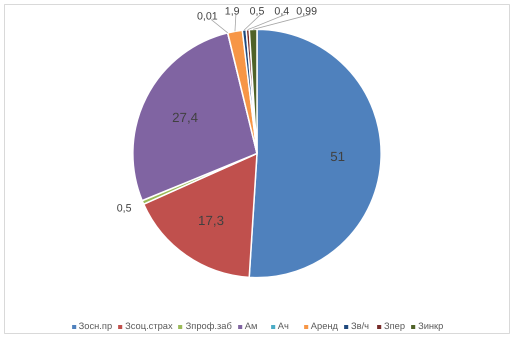 The image size is (513, 337). What do you see at coordinates (338, 156) in the screenshot?
I see `data-label: 51` at bounding box center [338, 156].